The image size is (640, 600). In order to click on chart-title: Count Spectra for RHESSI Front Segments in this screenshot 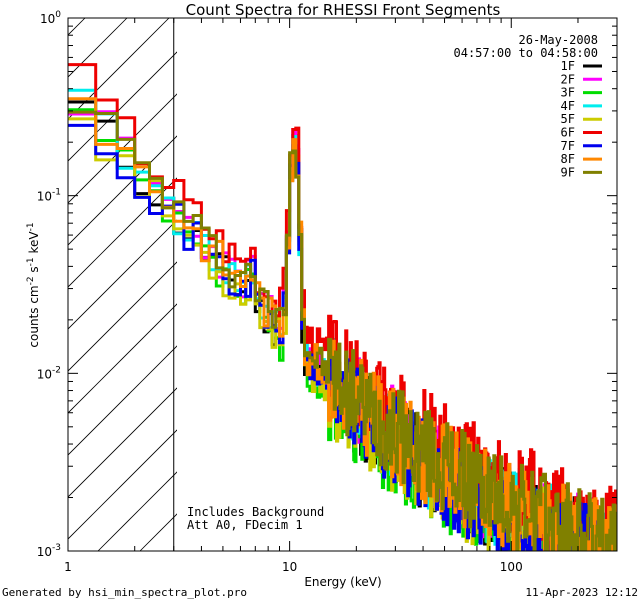, I will do `click(343, 10)`.